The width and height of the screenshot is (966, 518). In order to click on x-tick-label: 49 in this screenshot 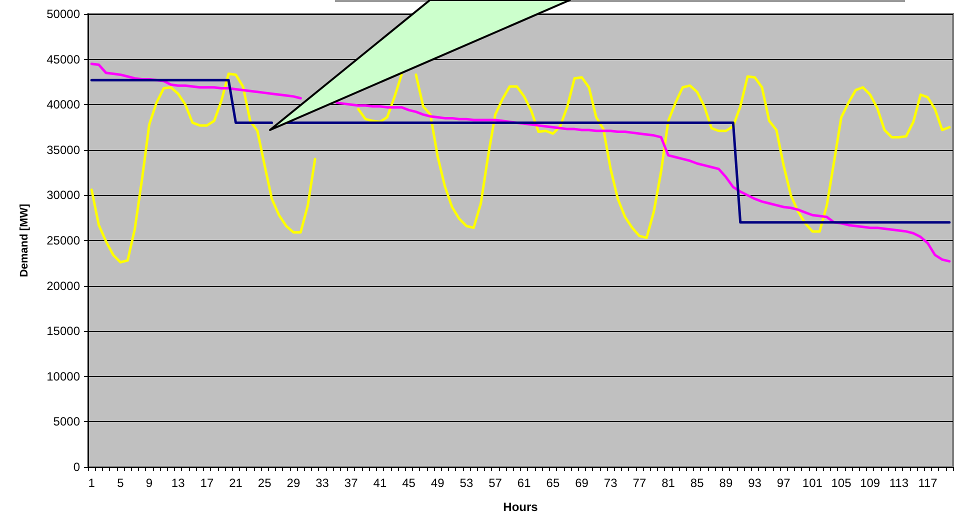, I will do `click(437, 483)`.